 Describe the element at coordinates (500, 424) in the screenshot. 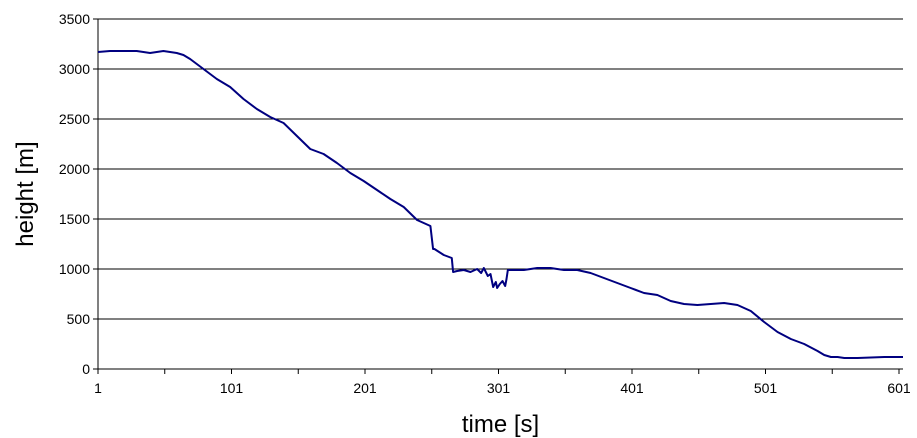

I see `x-axis-title: time [s]` at that location.